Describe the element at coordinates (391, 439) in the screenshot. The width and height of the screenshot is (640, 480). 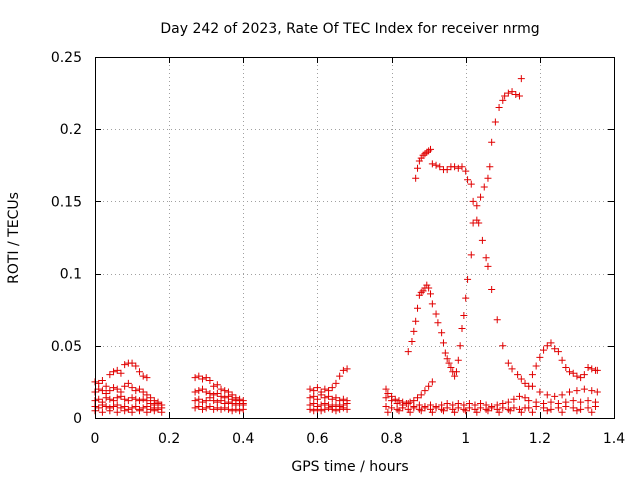
I see `x-tick-label: 0.8` at that location.